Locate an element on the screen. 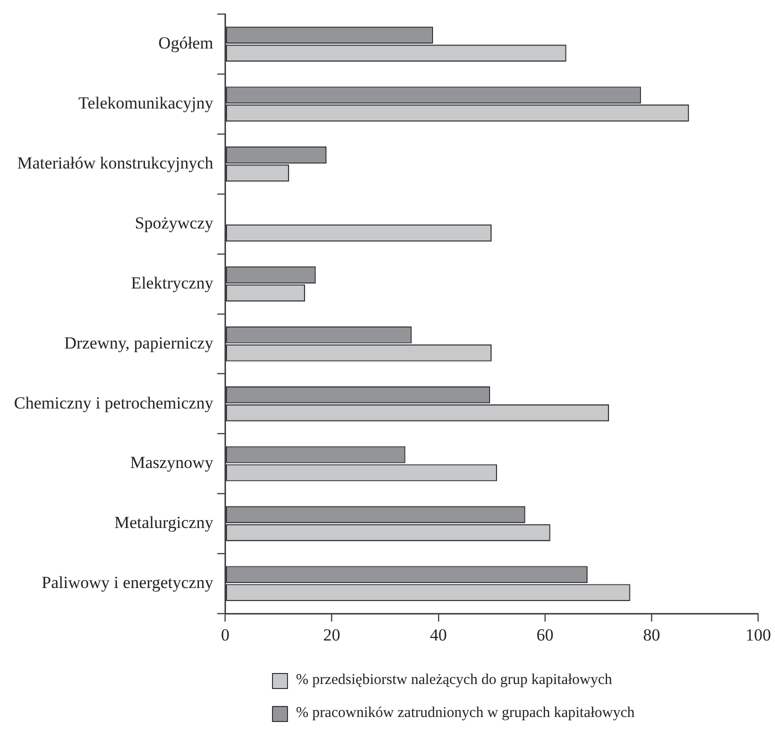 Image resolution: width=775 pixels, height=756 pixels. y-tick-label: Metalurgiczny is located at coordinates (164, 522).